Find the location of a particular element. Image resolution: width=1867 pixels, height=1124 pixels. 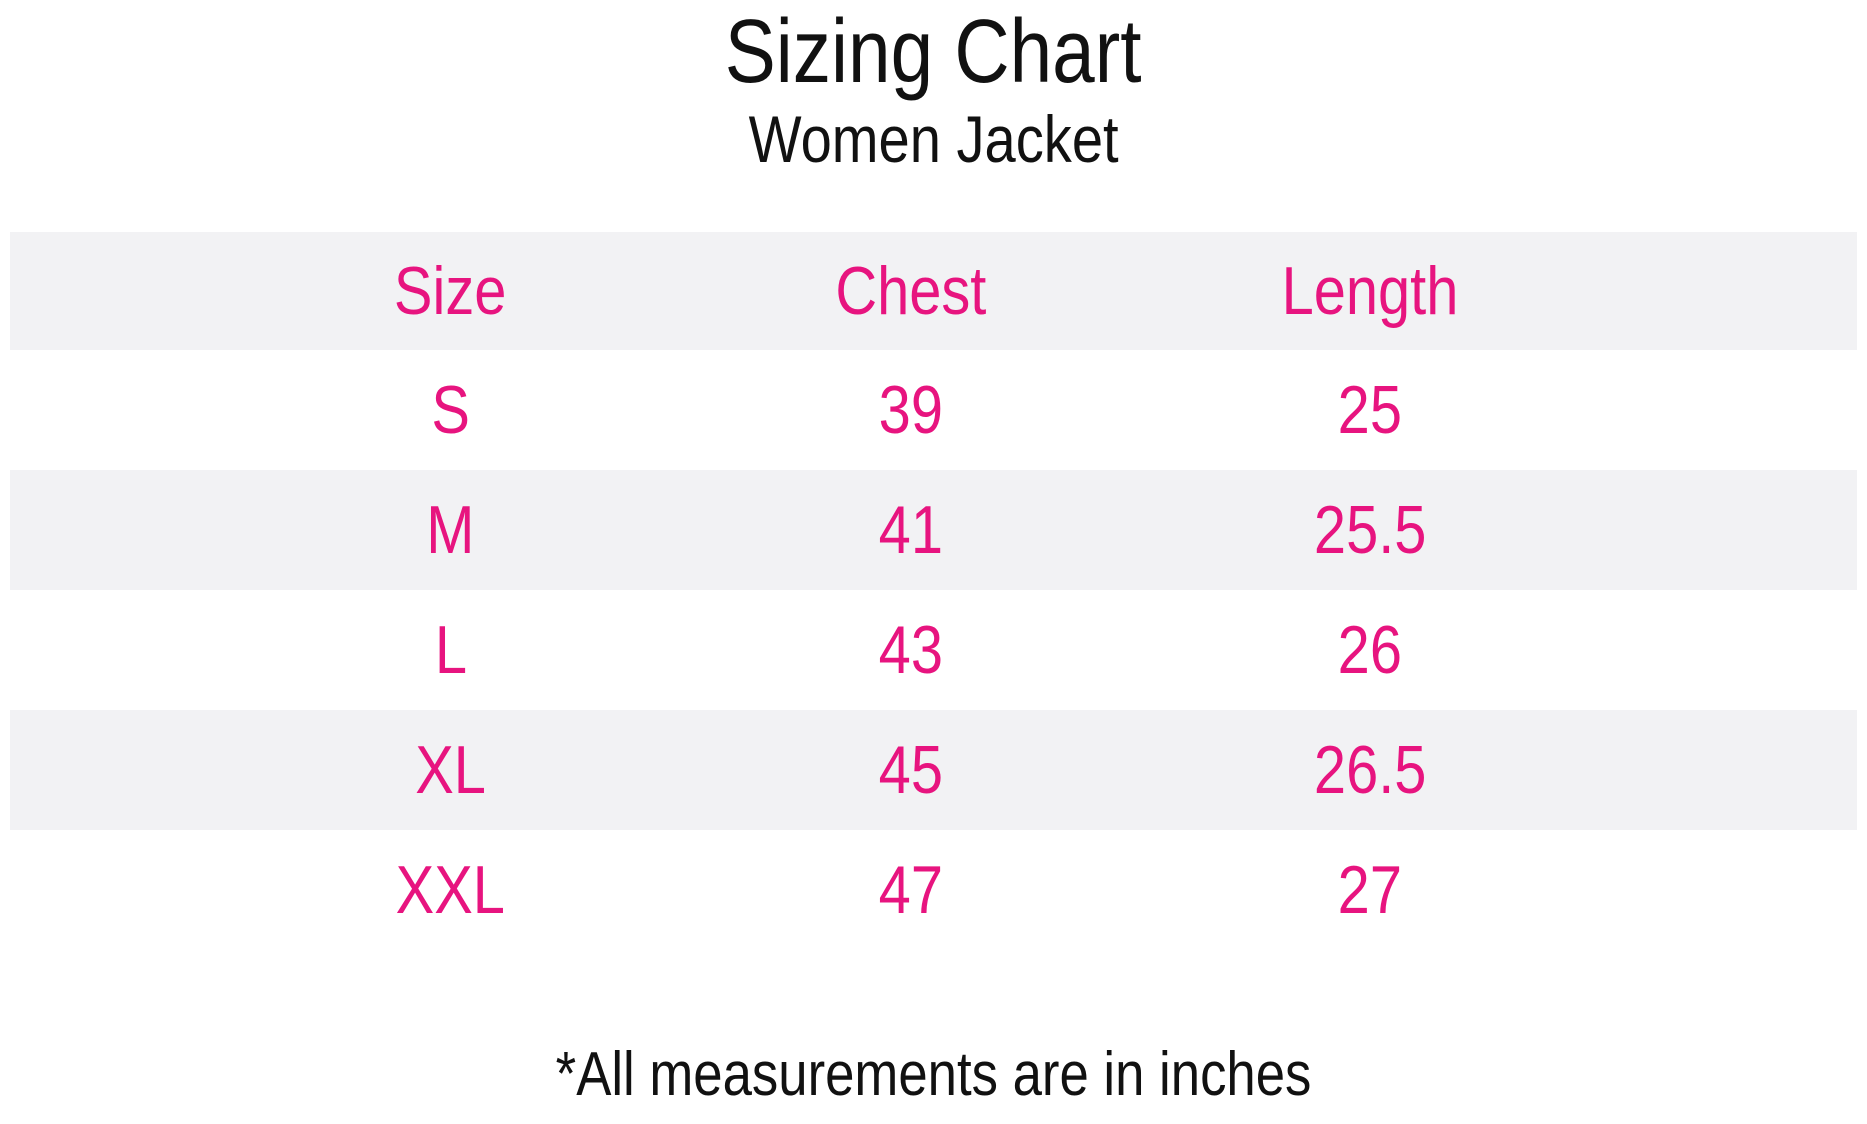

cell-size-value: M is located at coordinates (450, 530).